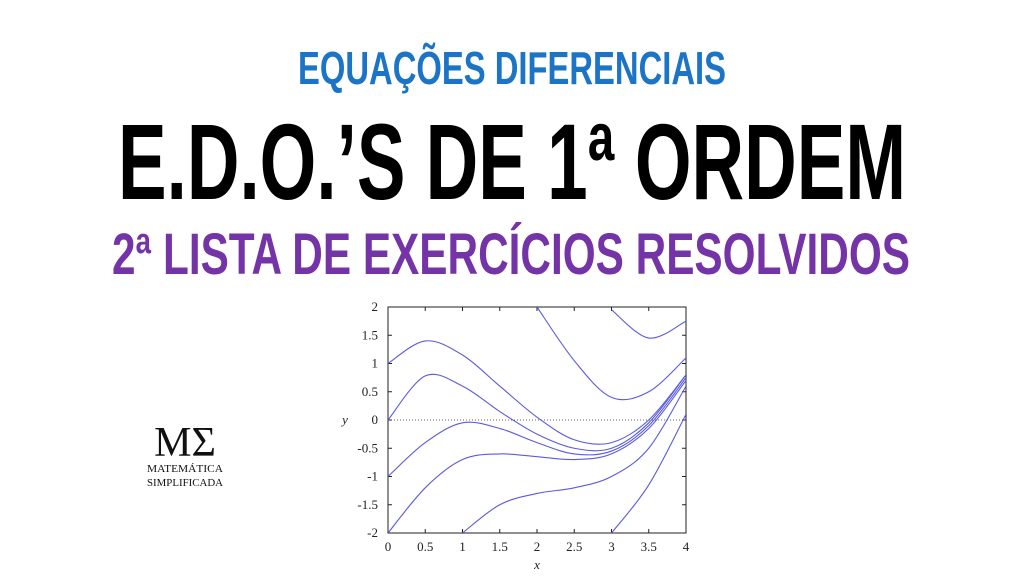 The image size is (1024, 576). Describe the element at coordinates (537, 546) in the screenshot. I see `x-tick-label: 2` at that location.